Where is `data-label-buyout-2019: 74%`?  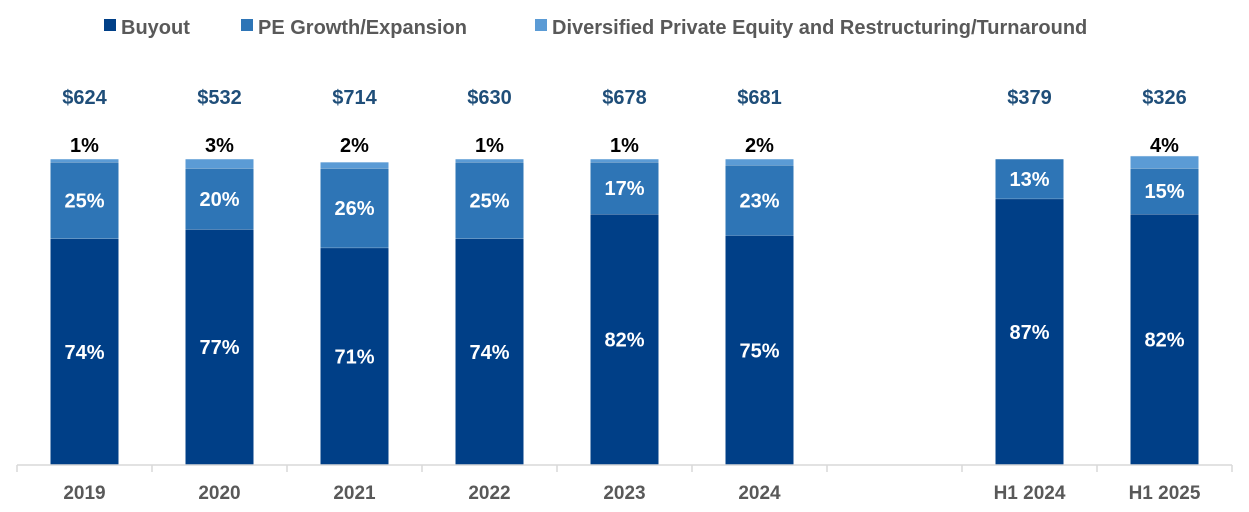 data-label-buyout-2019: 74% is located at coordinates (84, 353).